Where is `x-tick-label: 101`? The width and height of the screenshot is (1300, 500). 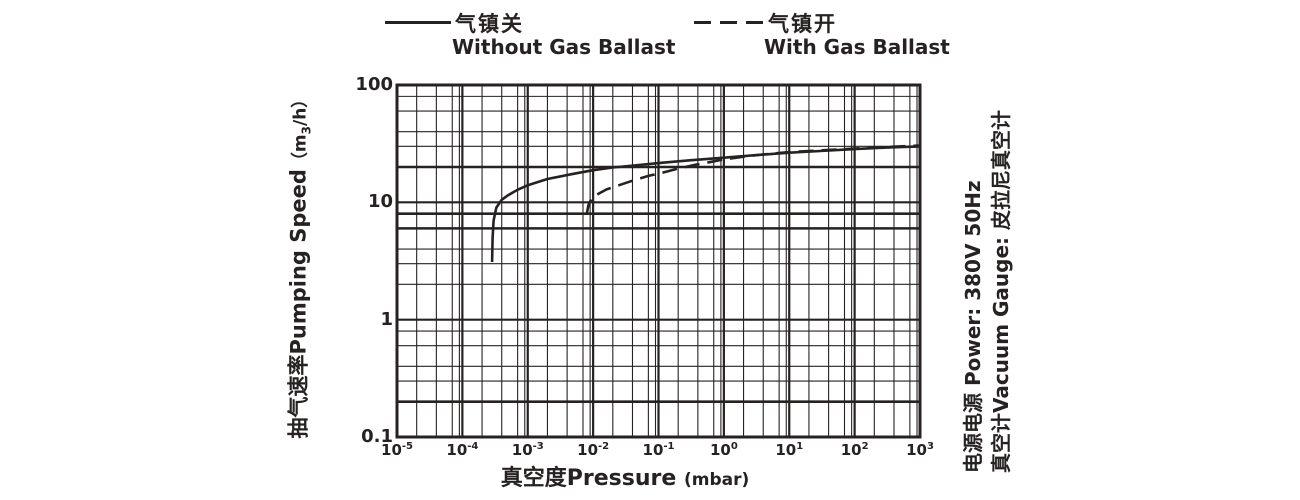 x-tick-label: 101 is located at coordinates (789, 450).